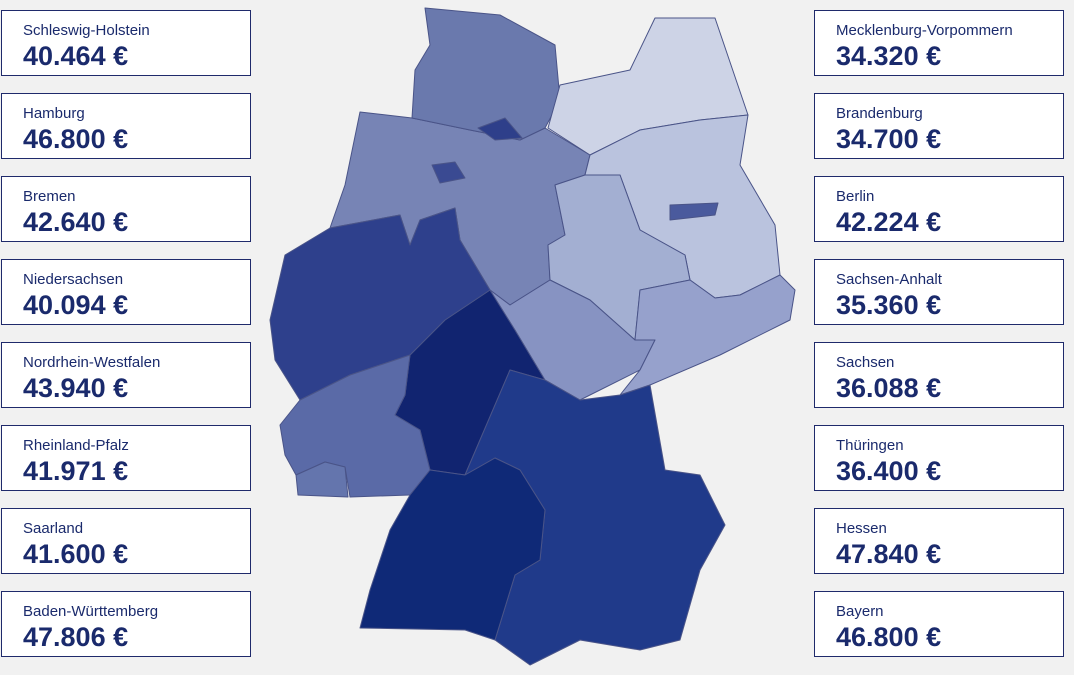 The width and height of the screenshot is (1074, 675). I want to click on state-name: Mecklenburg-Vorpommern, so click(924, 30).